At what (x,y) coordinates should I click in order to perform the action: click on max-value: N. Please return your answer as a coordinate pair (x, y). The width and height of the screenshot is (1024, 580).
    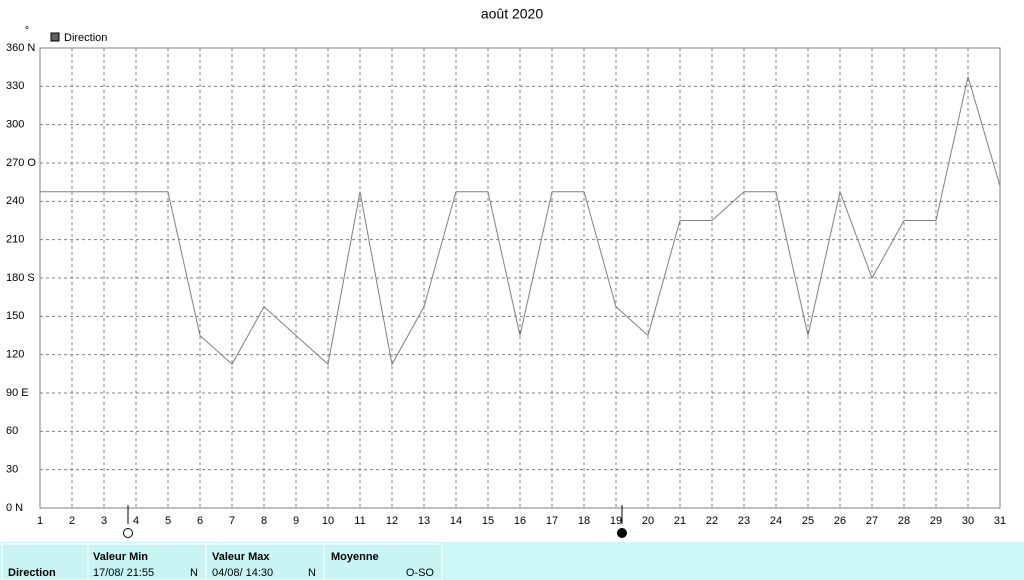
    Looking at the image, I should click on (312, 573).